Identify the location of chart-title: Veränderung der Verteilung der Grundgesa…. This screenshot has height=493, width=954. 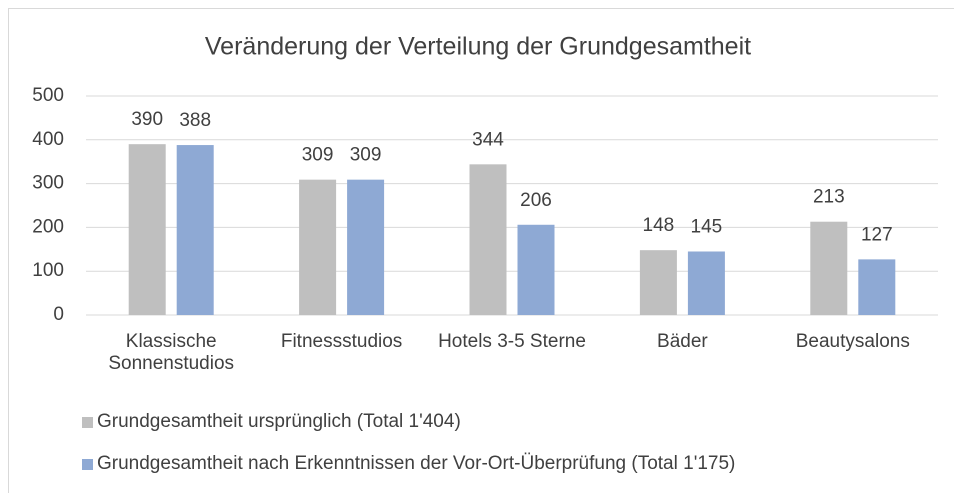
(478, 47).